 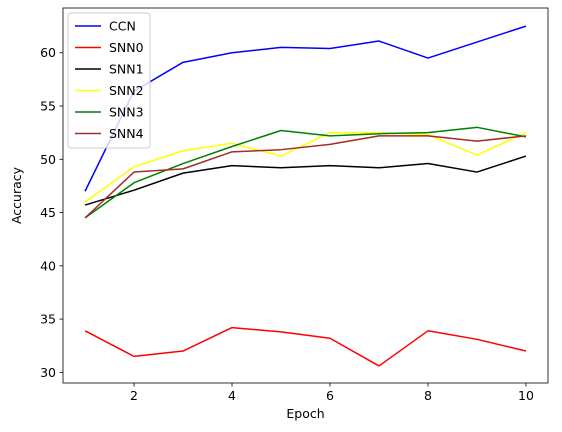 What do you see at coordinates (48, 106) in the screenshot?
I see `y-tick-label: 55` at bounding box center [48, 106].